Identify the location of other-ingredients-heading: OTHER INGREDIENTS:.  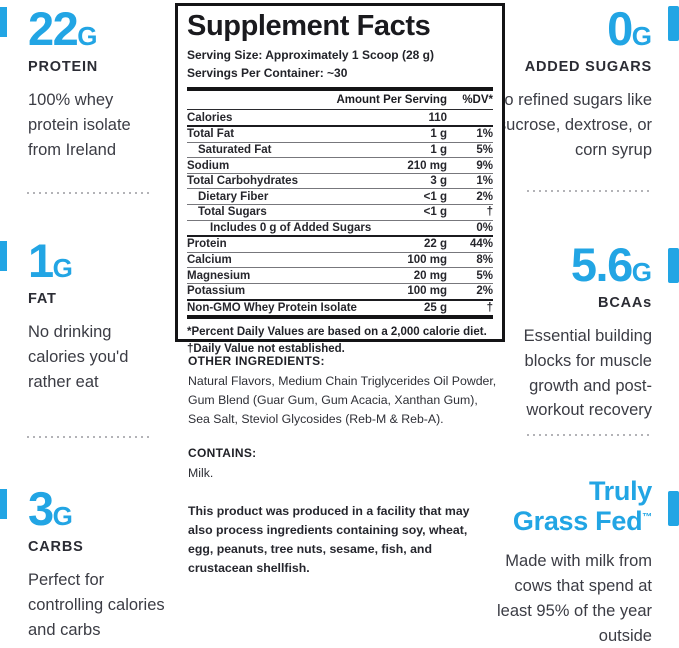
(256, 361).